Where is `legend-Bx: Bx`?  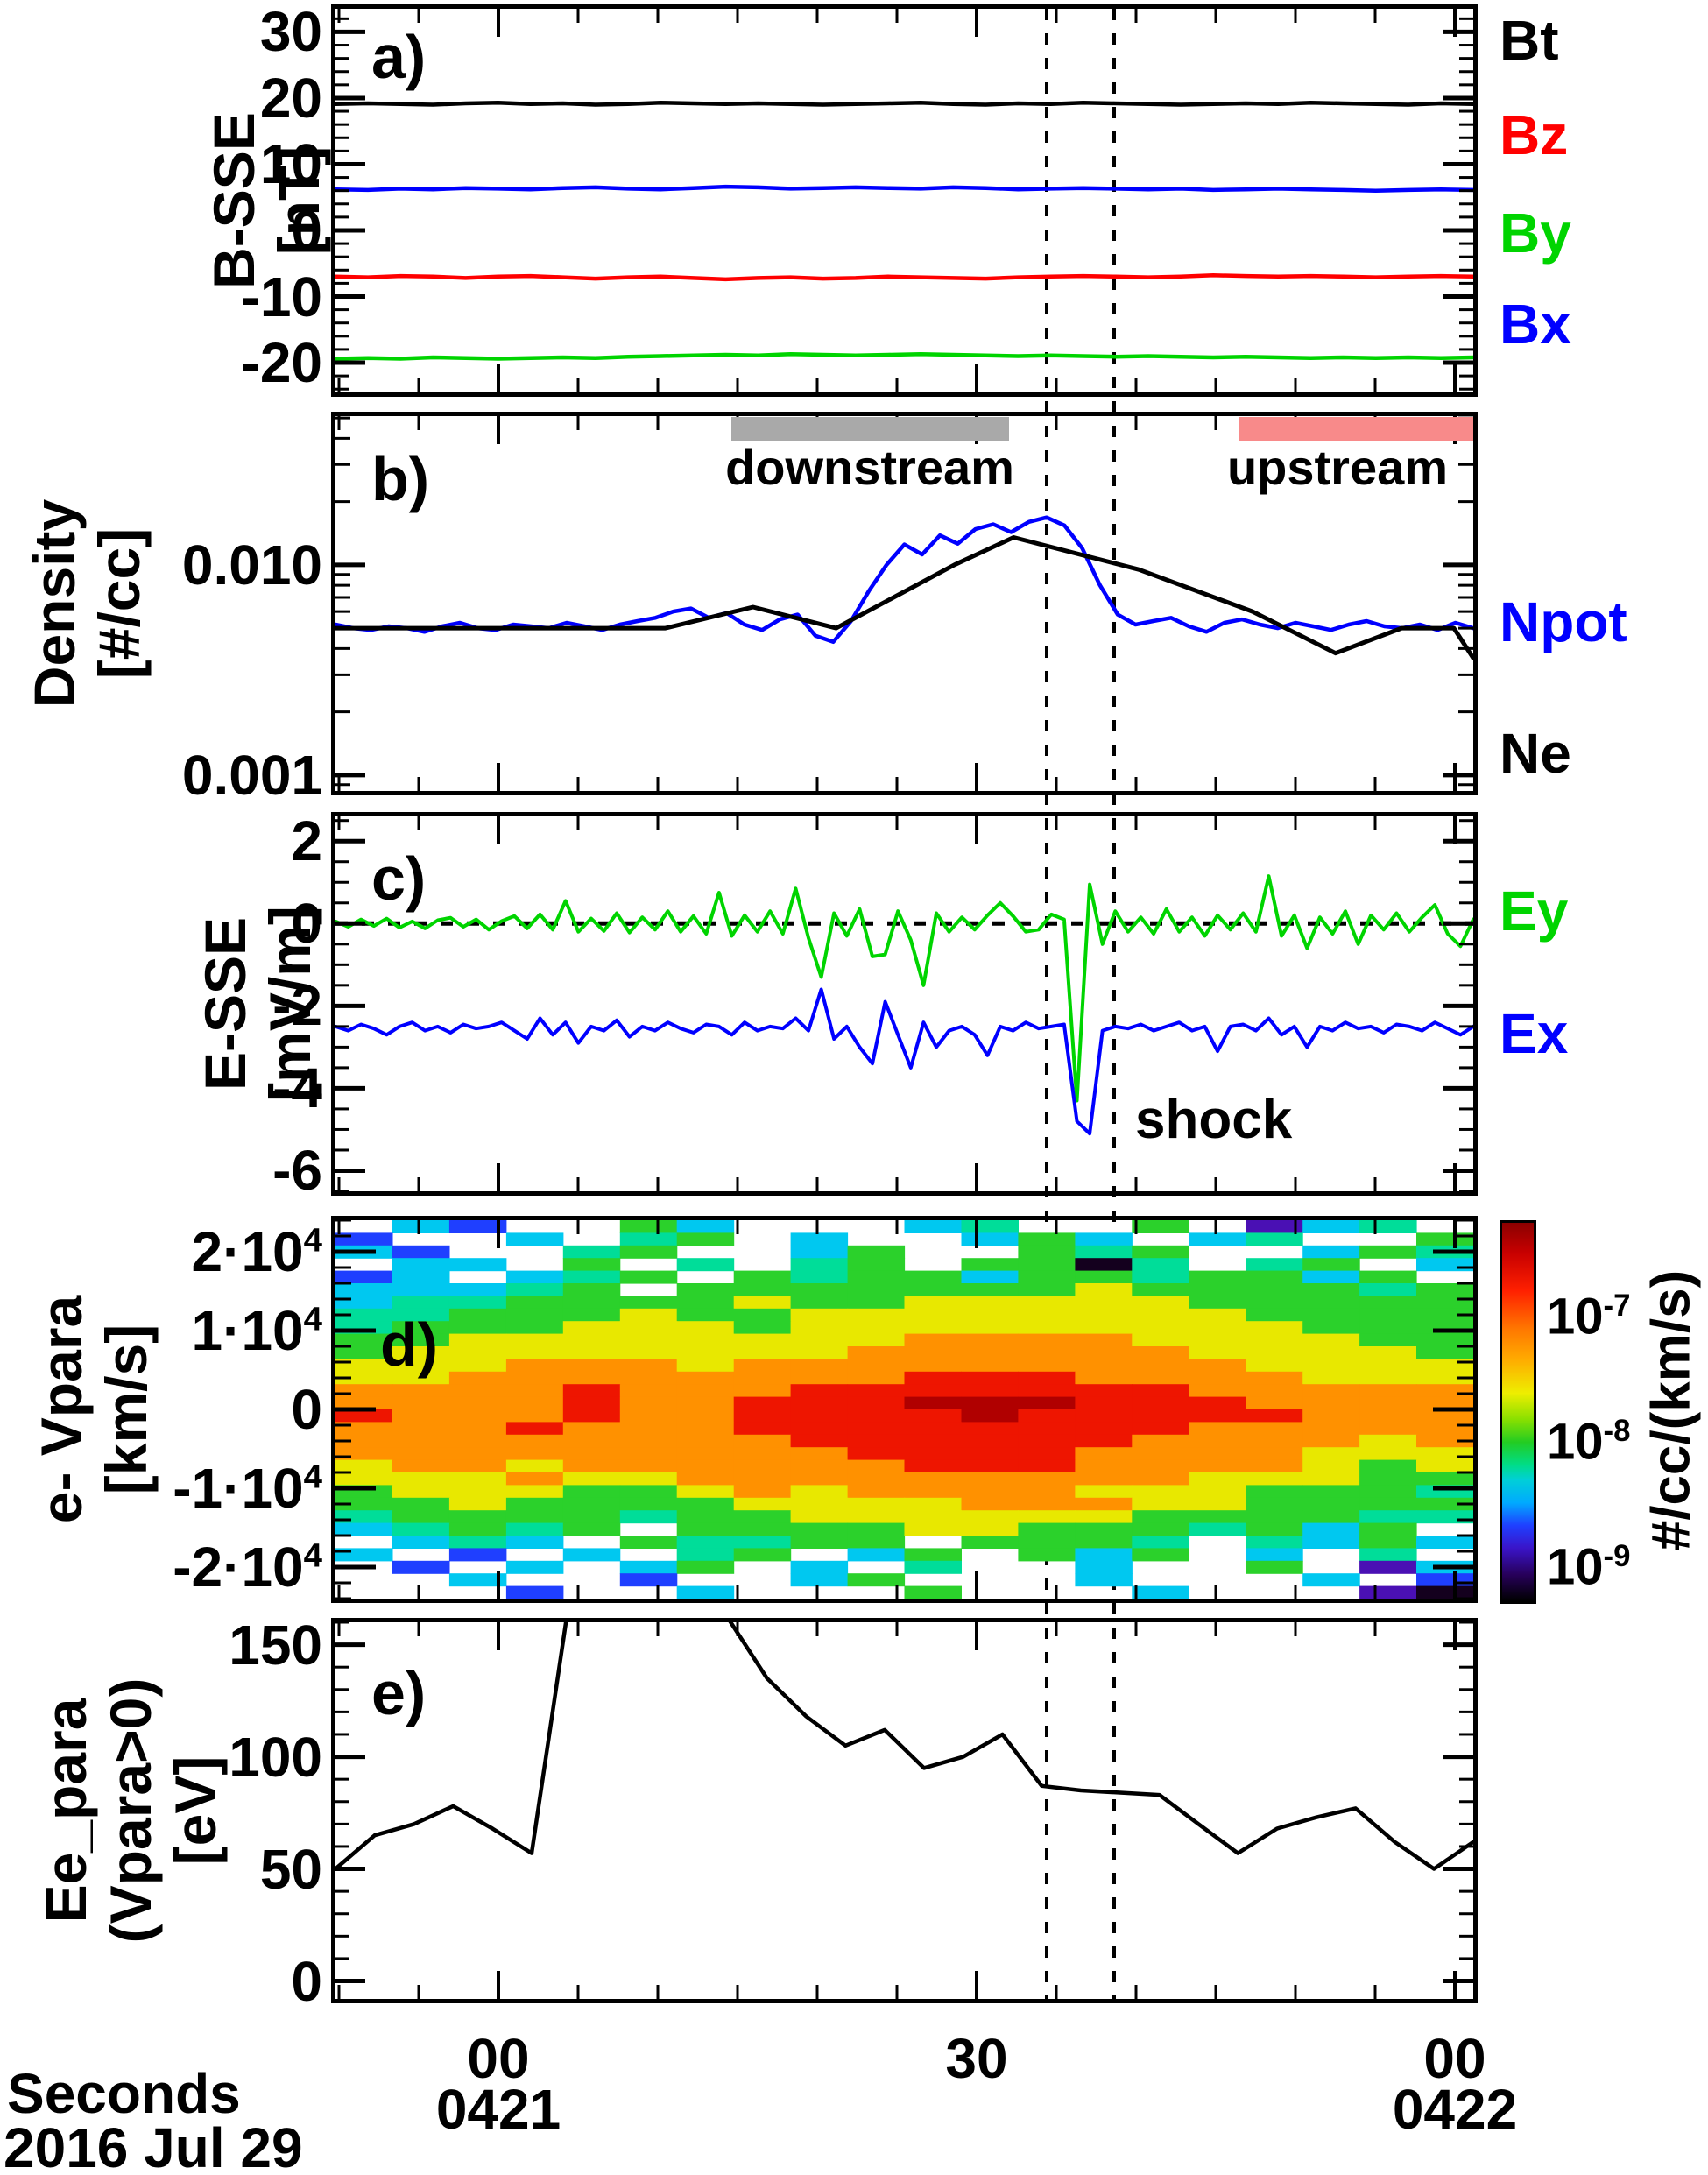
legend-Bx: Bx is located at coordinates (1535, 324).